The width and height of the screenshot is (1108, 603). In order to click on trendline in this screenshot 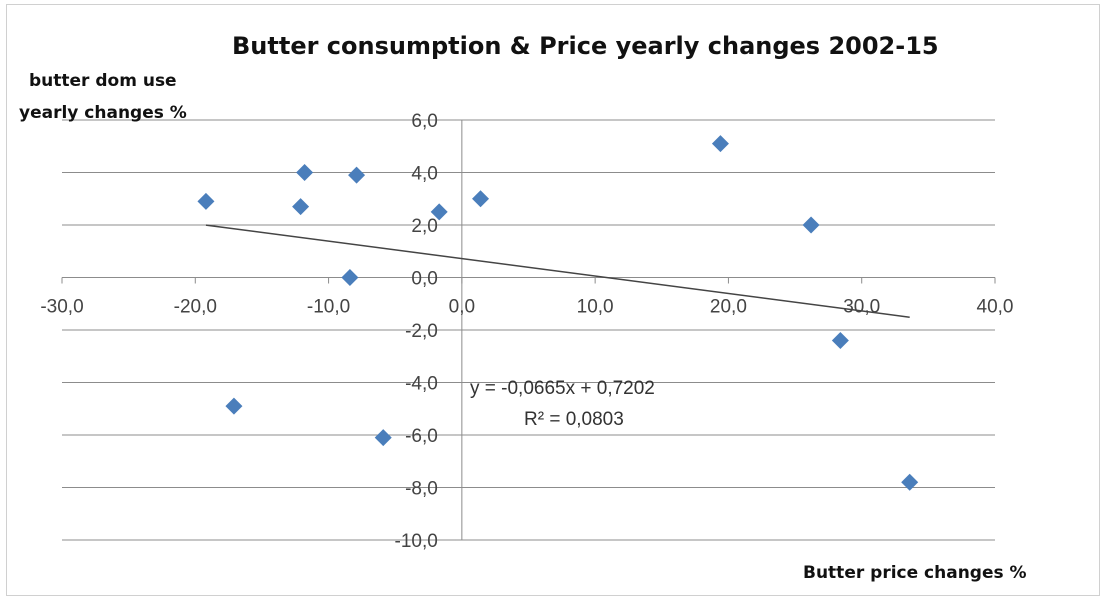, I will do `click(557, 271)`.